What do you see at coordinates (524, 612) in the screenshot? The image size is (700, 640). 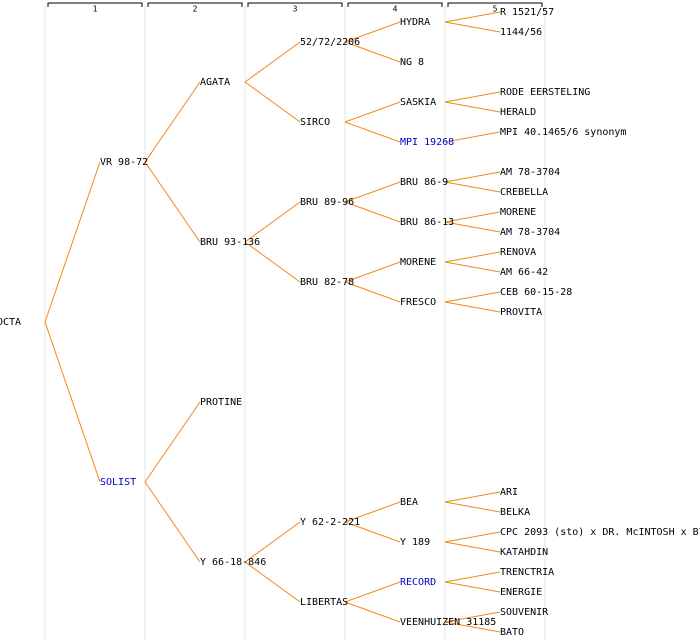 I see `node-label: SOUVENIR` at bounding box center [524, 612].